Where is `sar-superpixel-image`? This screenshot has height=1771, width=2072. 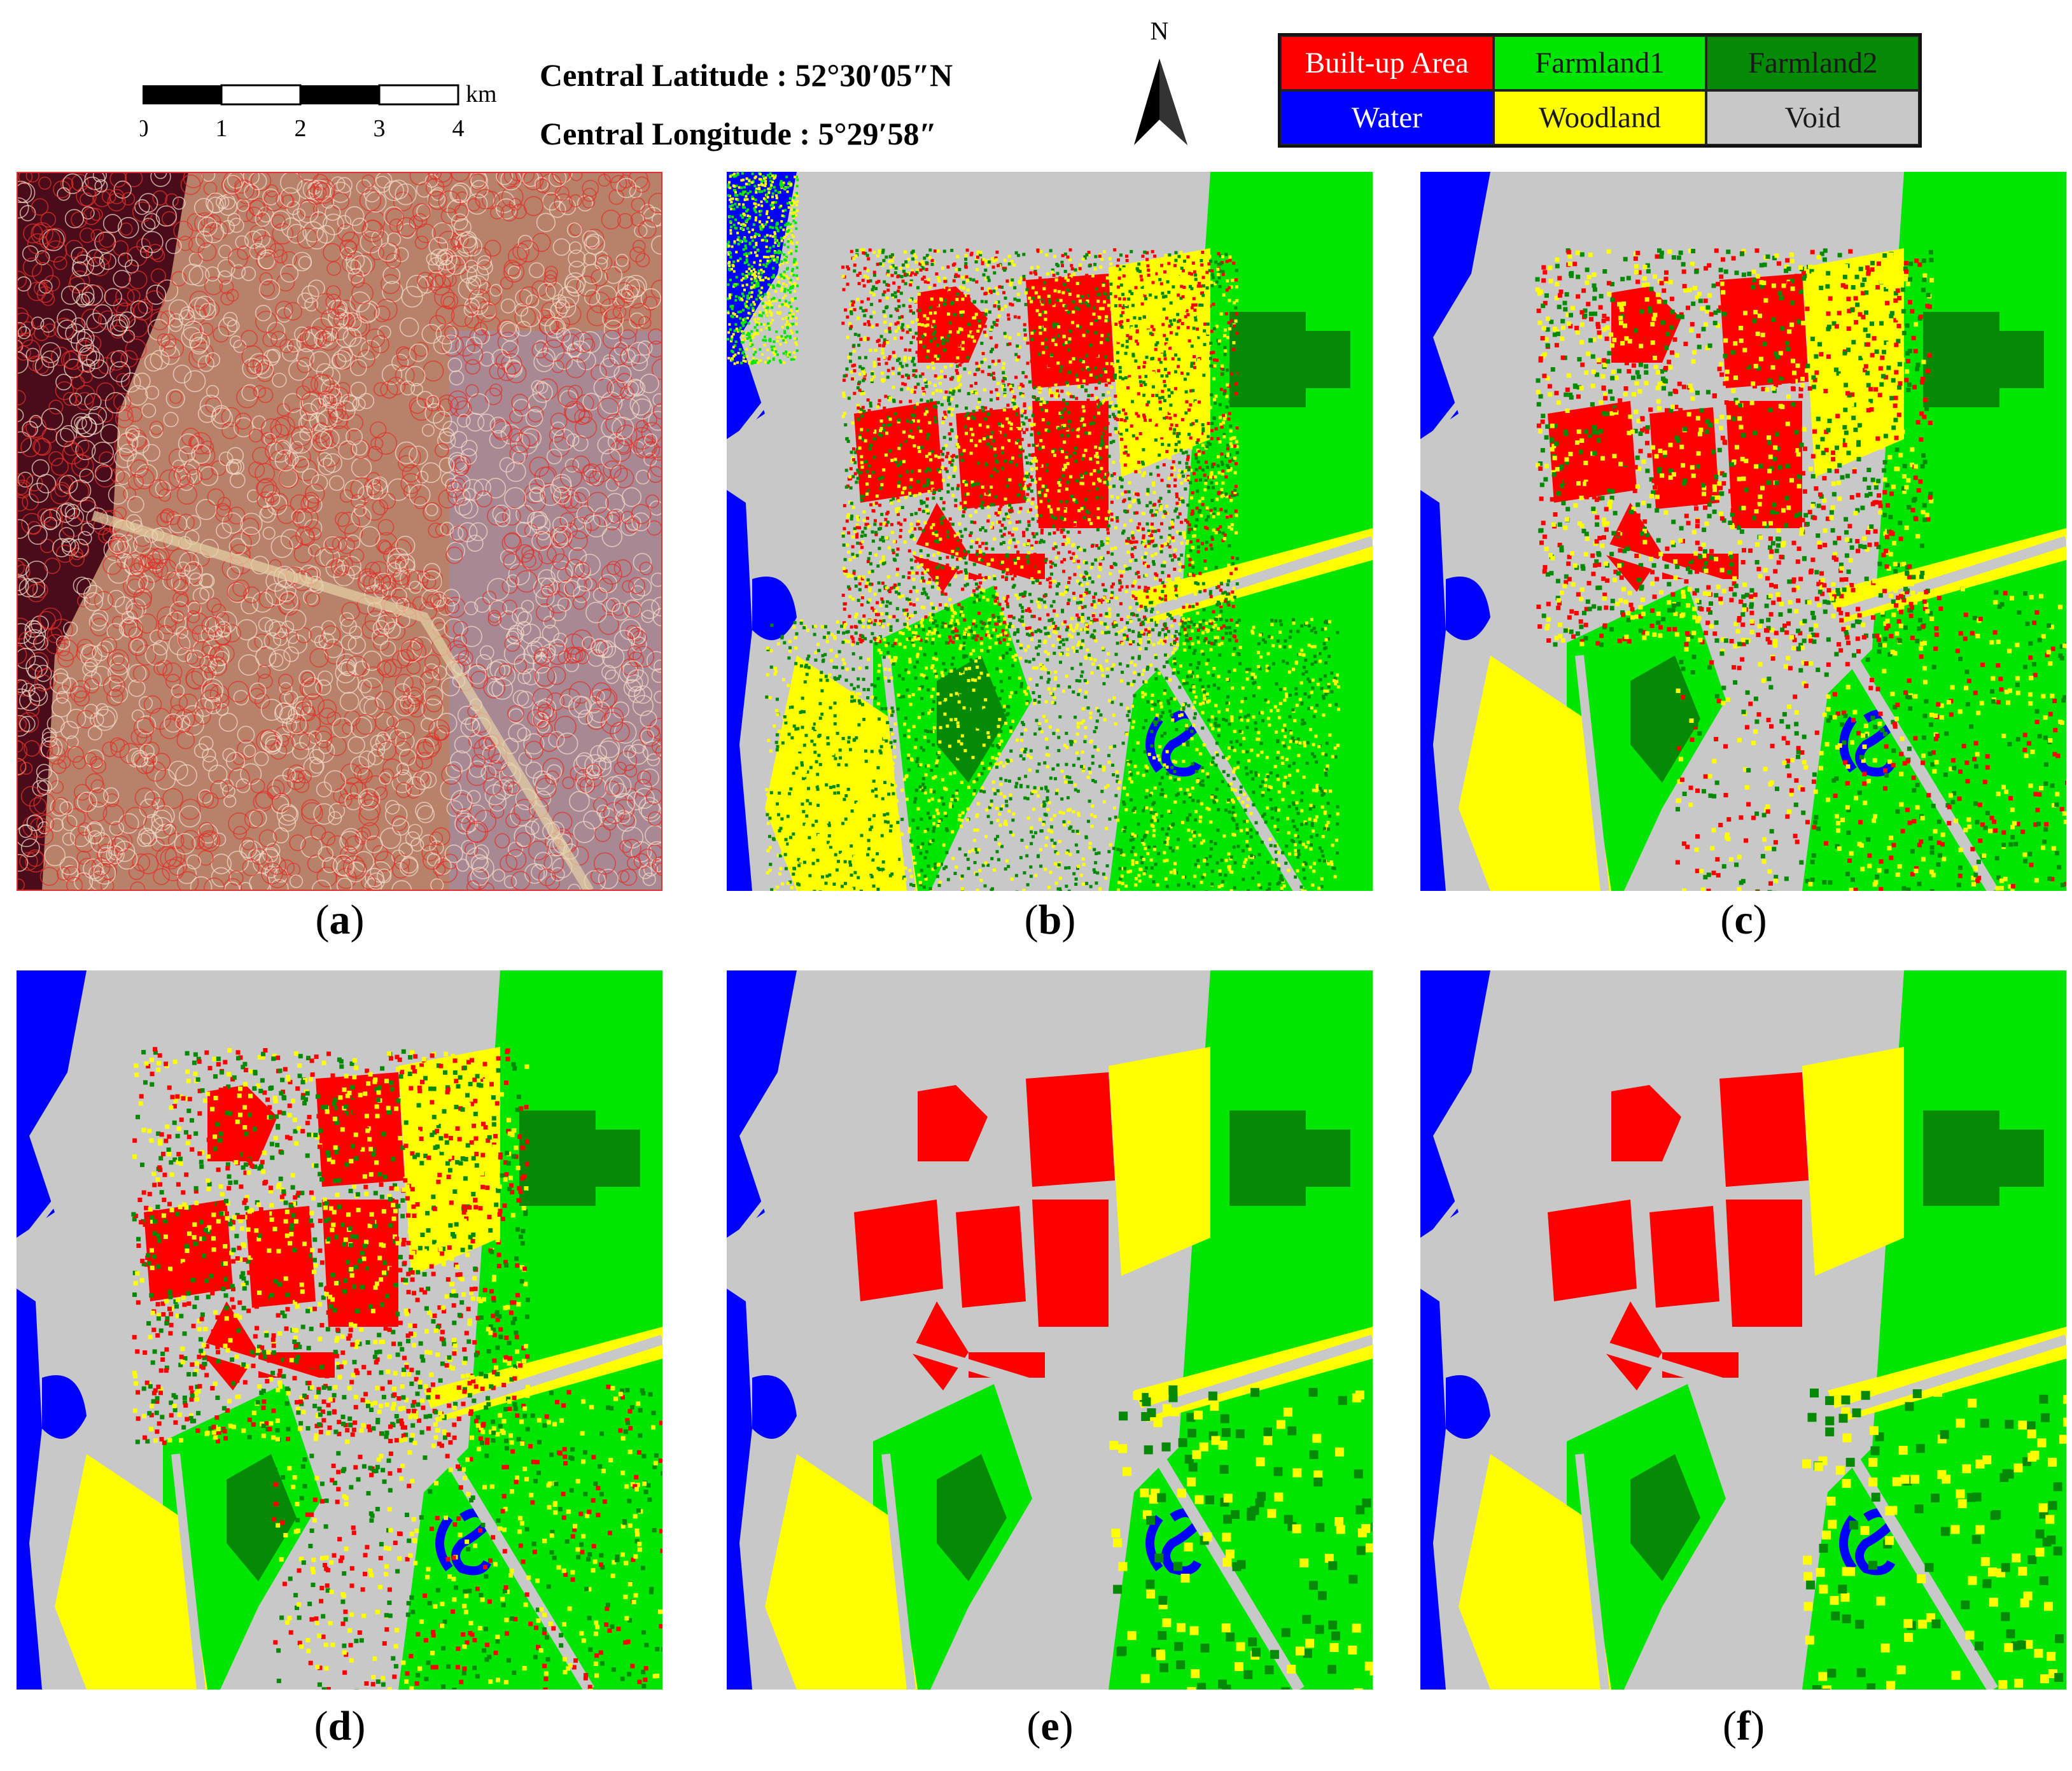 sar-superpixel-image is located at coordinates (339, 531).